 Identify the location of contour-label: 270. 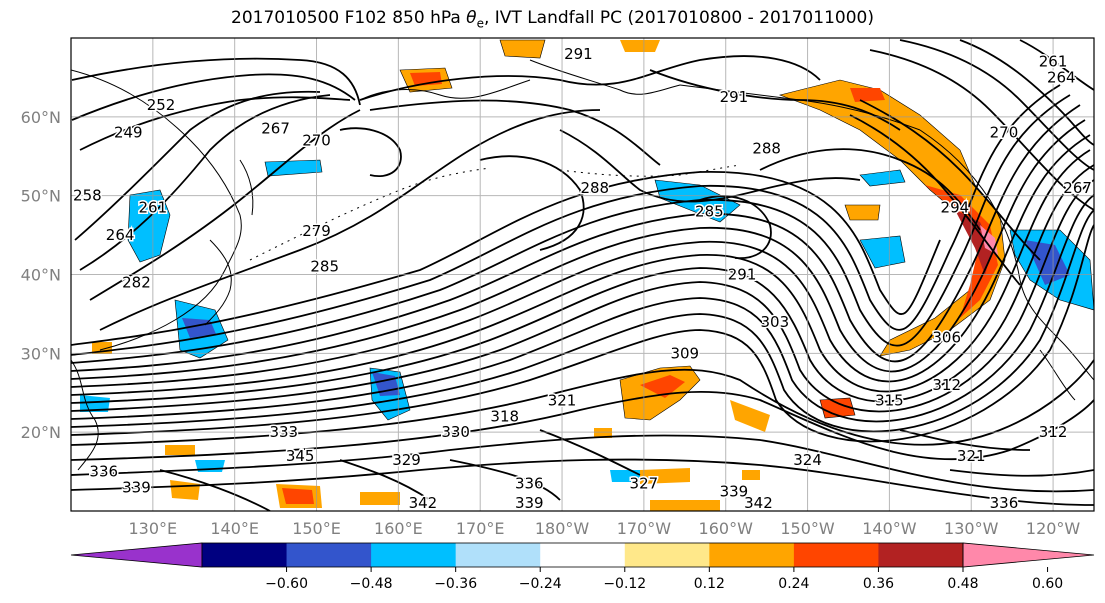
(1004, 133).